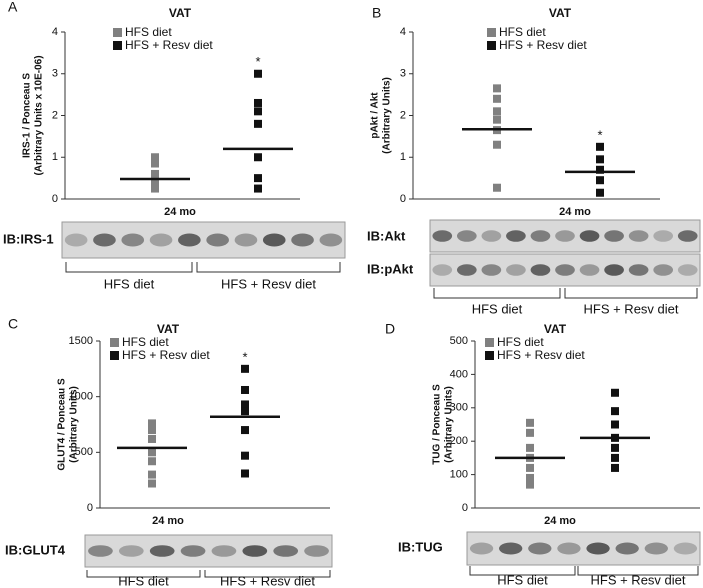 The height and width of the screenshot is (588, 703). Describe the element at coordinates (39, 115) in the screenshot. I see `y-axis-label: (Arbitrary Units x 10E-06)` at that location.